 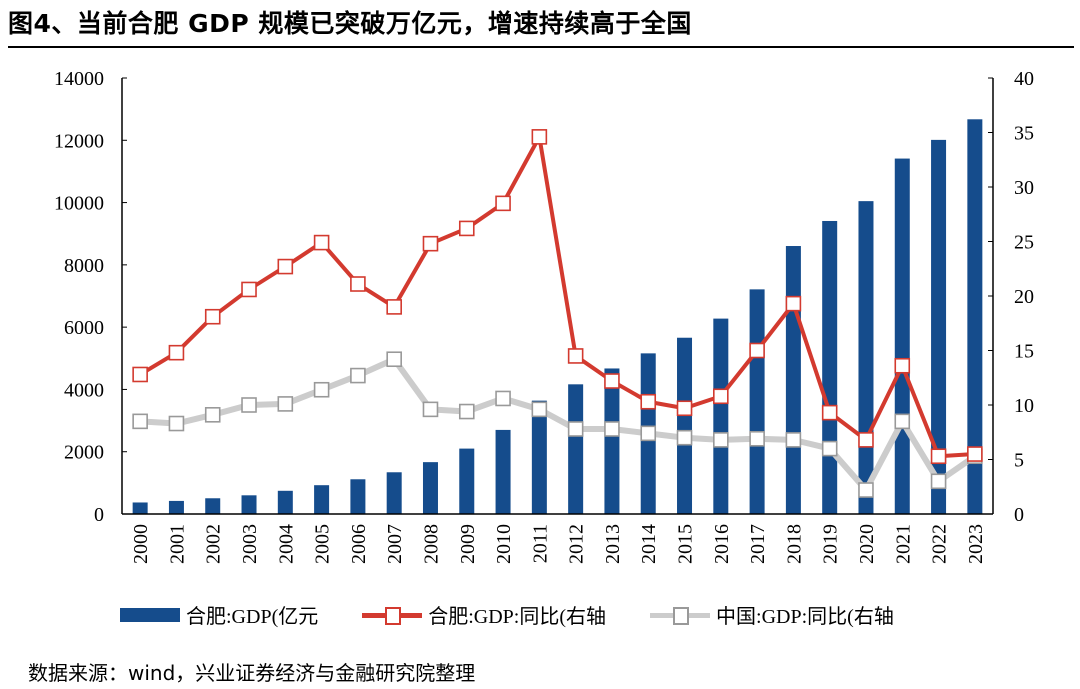 I want to click on legend-item-hefei-growth: 合肥:GDP:同比(右轴, so click(x=484, y=614).